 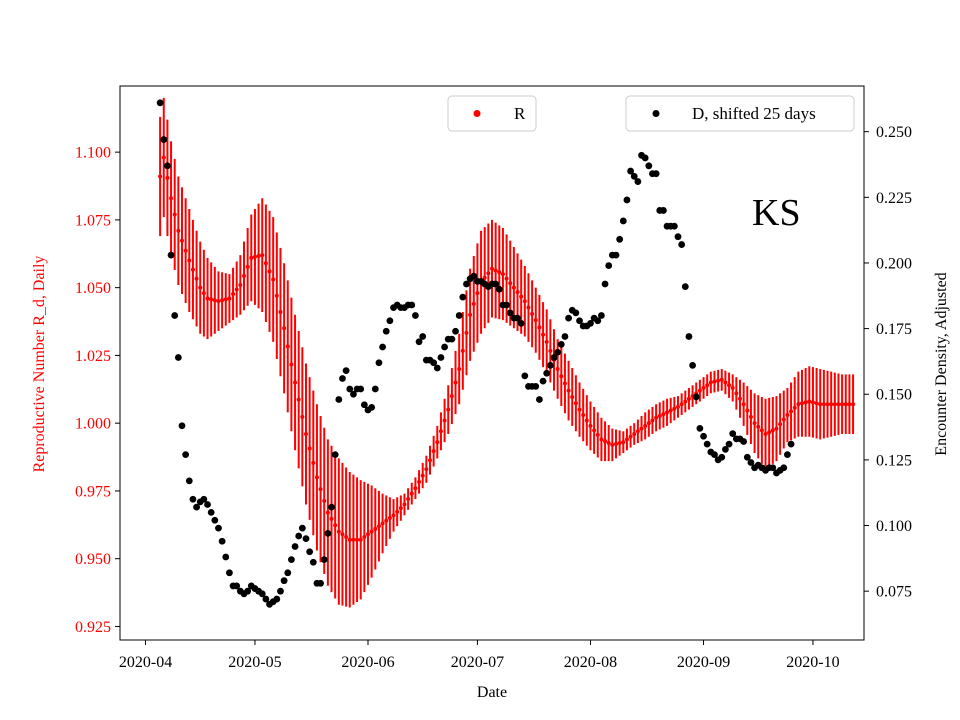 What do you see at coordinates (888, 362) in the screenshot?
I see `y-axis-right: 0.075 0.100 0.125 0.150 0.175 0.200 0.225 0.250` at bounding box center [888, 362].